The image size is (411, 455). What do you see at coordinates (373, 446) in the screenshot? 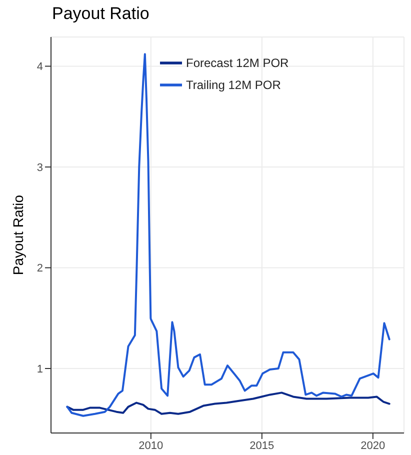
I see `x-tick-label: 2020` at bounding box center [373, 446].